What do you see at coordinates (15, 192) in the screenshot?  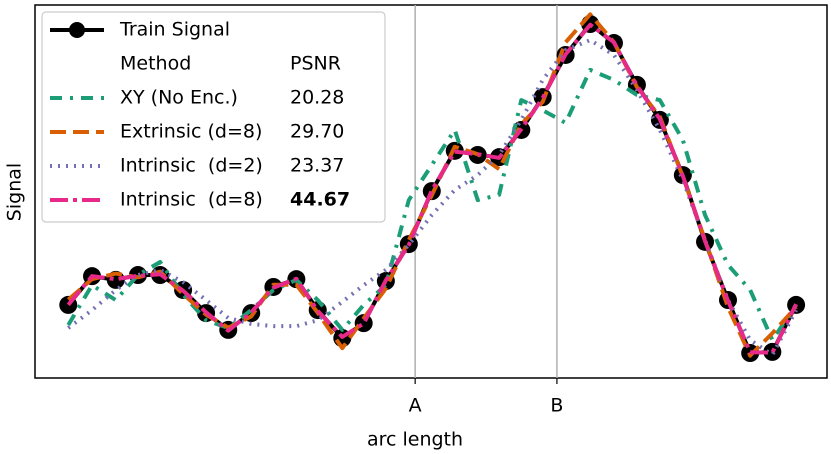 I see `y-axis-label: Signal` at bounding box center [15, 192].